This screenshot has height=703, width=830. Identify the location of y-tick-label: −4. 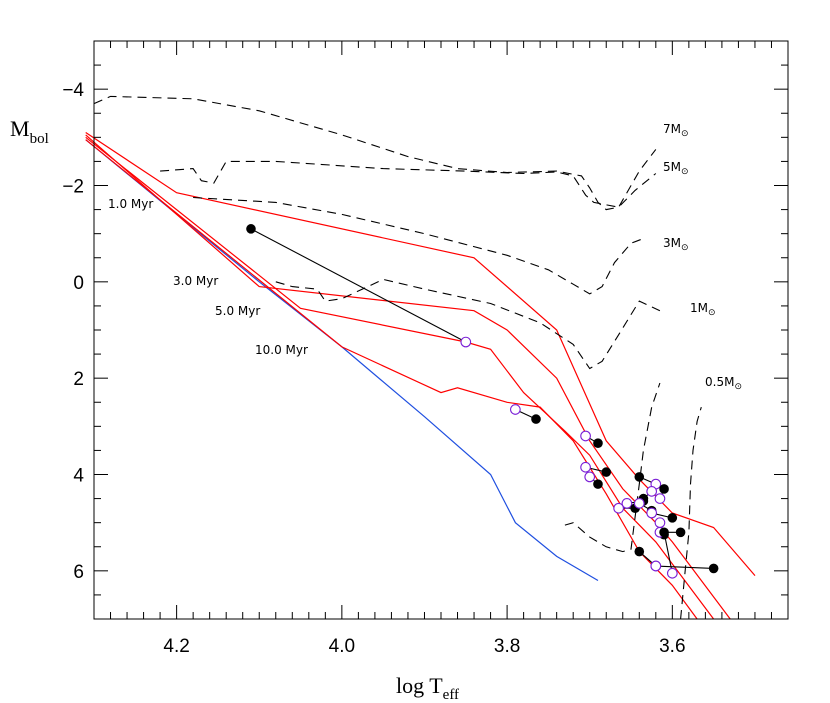
(73, 90).